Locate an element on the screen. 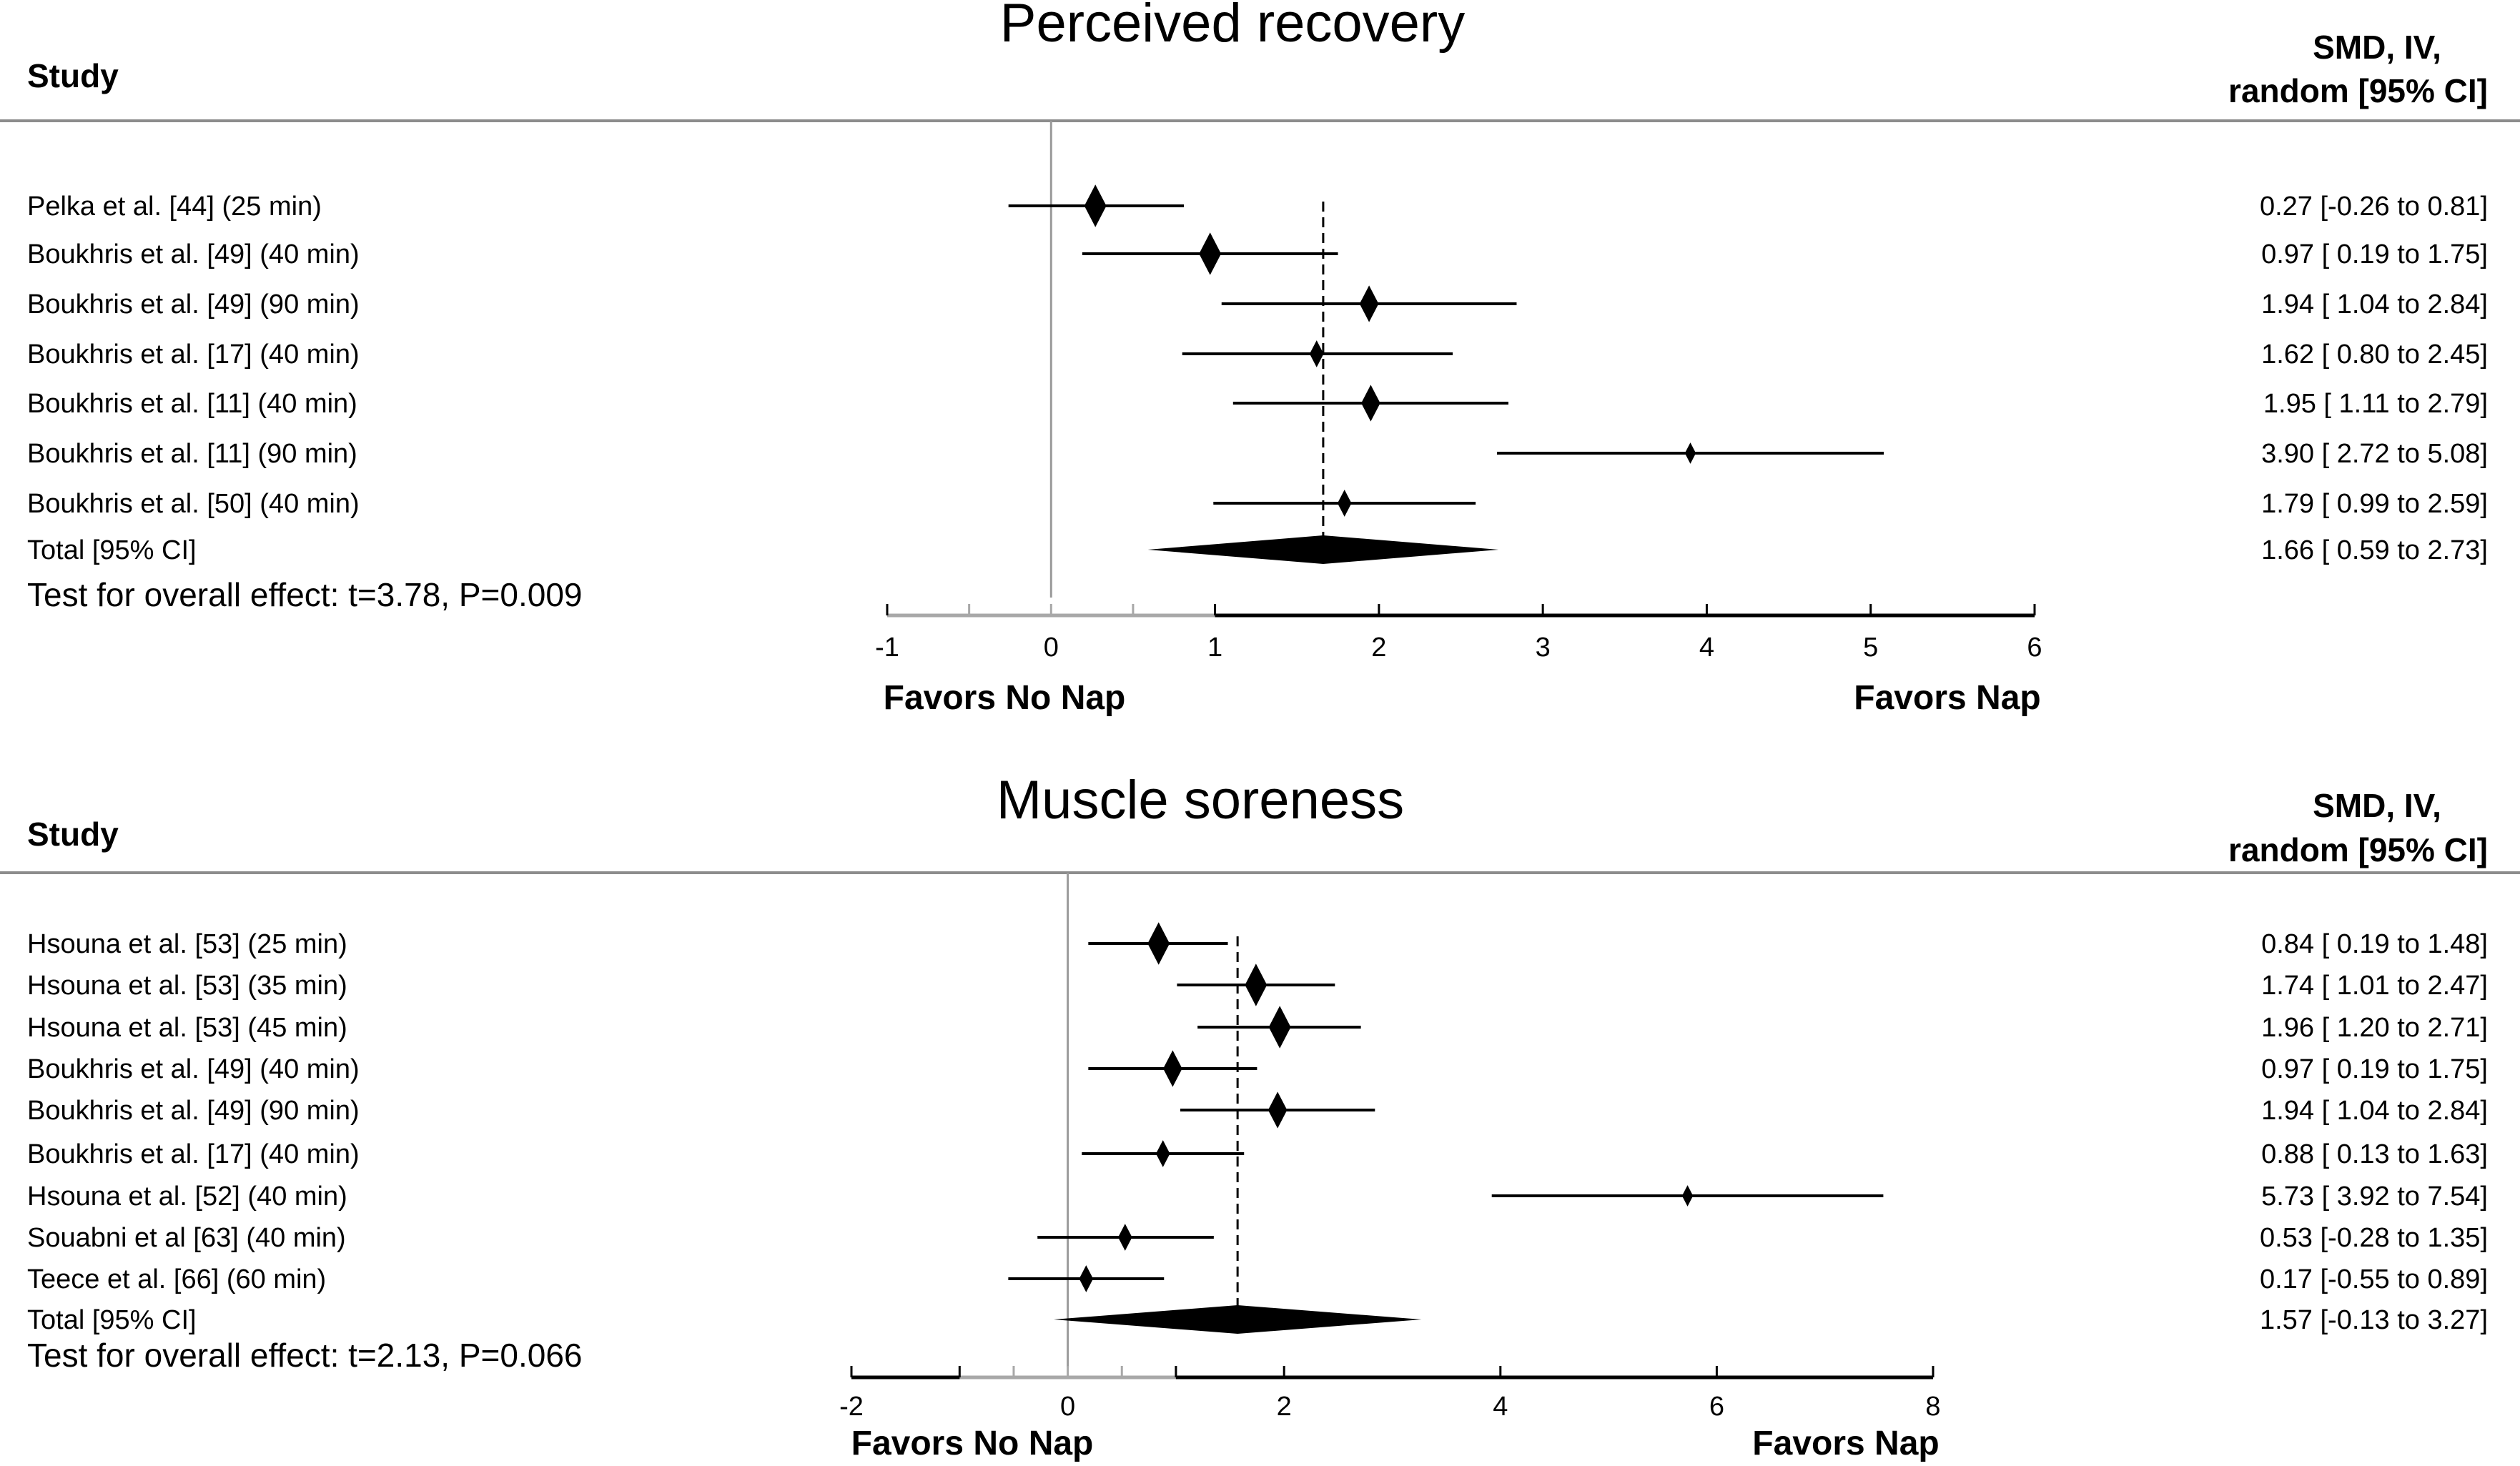  x-tick-label: 5 is located at coordinates (1870, 648).